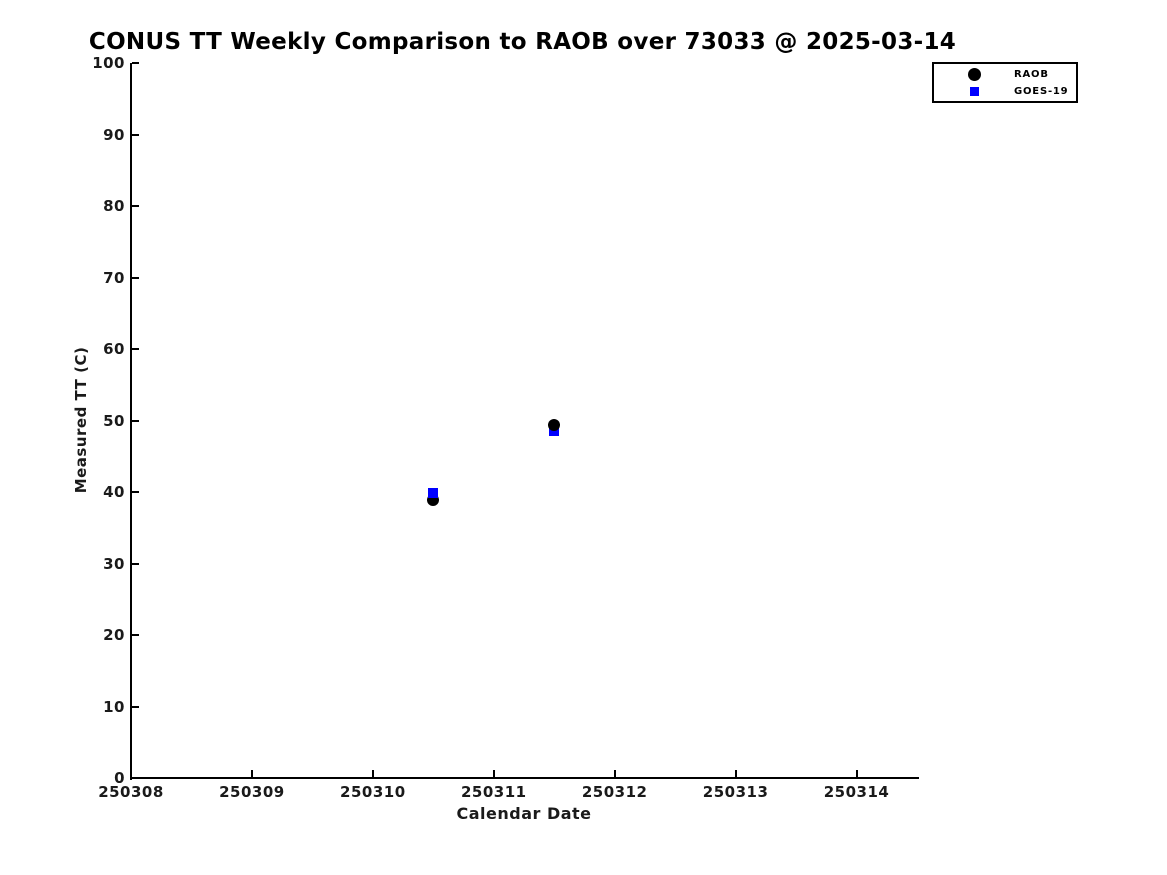 The image size is (1167, 875). Describe the element at coordinates (1041, 91) in the screenshot. I see `legend-label: GOES-19` at that location.